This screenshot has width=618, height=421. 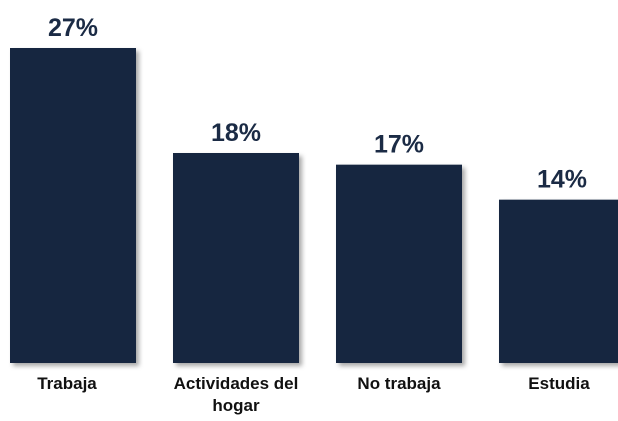 I want to click on category-label: Trabaja, so click(x=67, y=383).